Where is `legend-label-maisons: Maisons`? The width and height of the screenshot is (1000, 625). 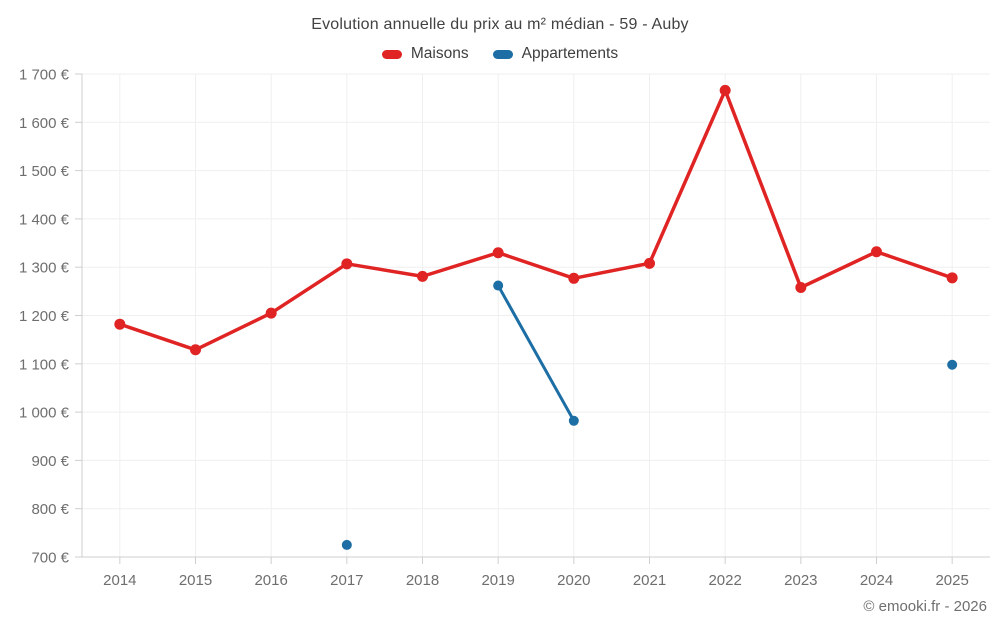
legend-label-maisons: Maisons is located at coordinates (439, 53).